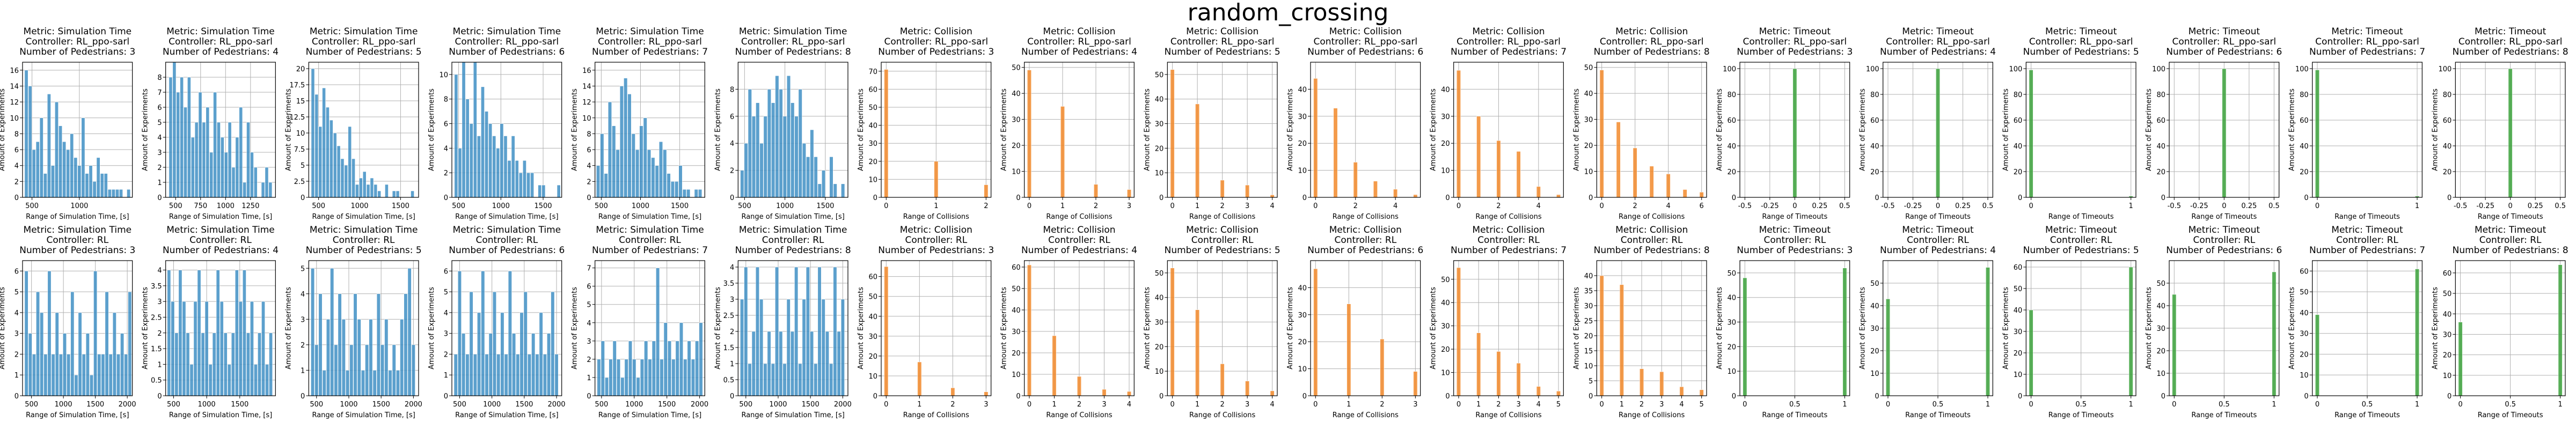  Describe the element at coordinates (1745, 405) in the screenshot. I see `x-tick-label: 0` at that location.